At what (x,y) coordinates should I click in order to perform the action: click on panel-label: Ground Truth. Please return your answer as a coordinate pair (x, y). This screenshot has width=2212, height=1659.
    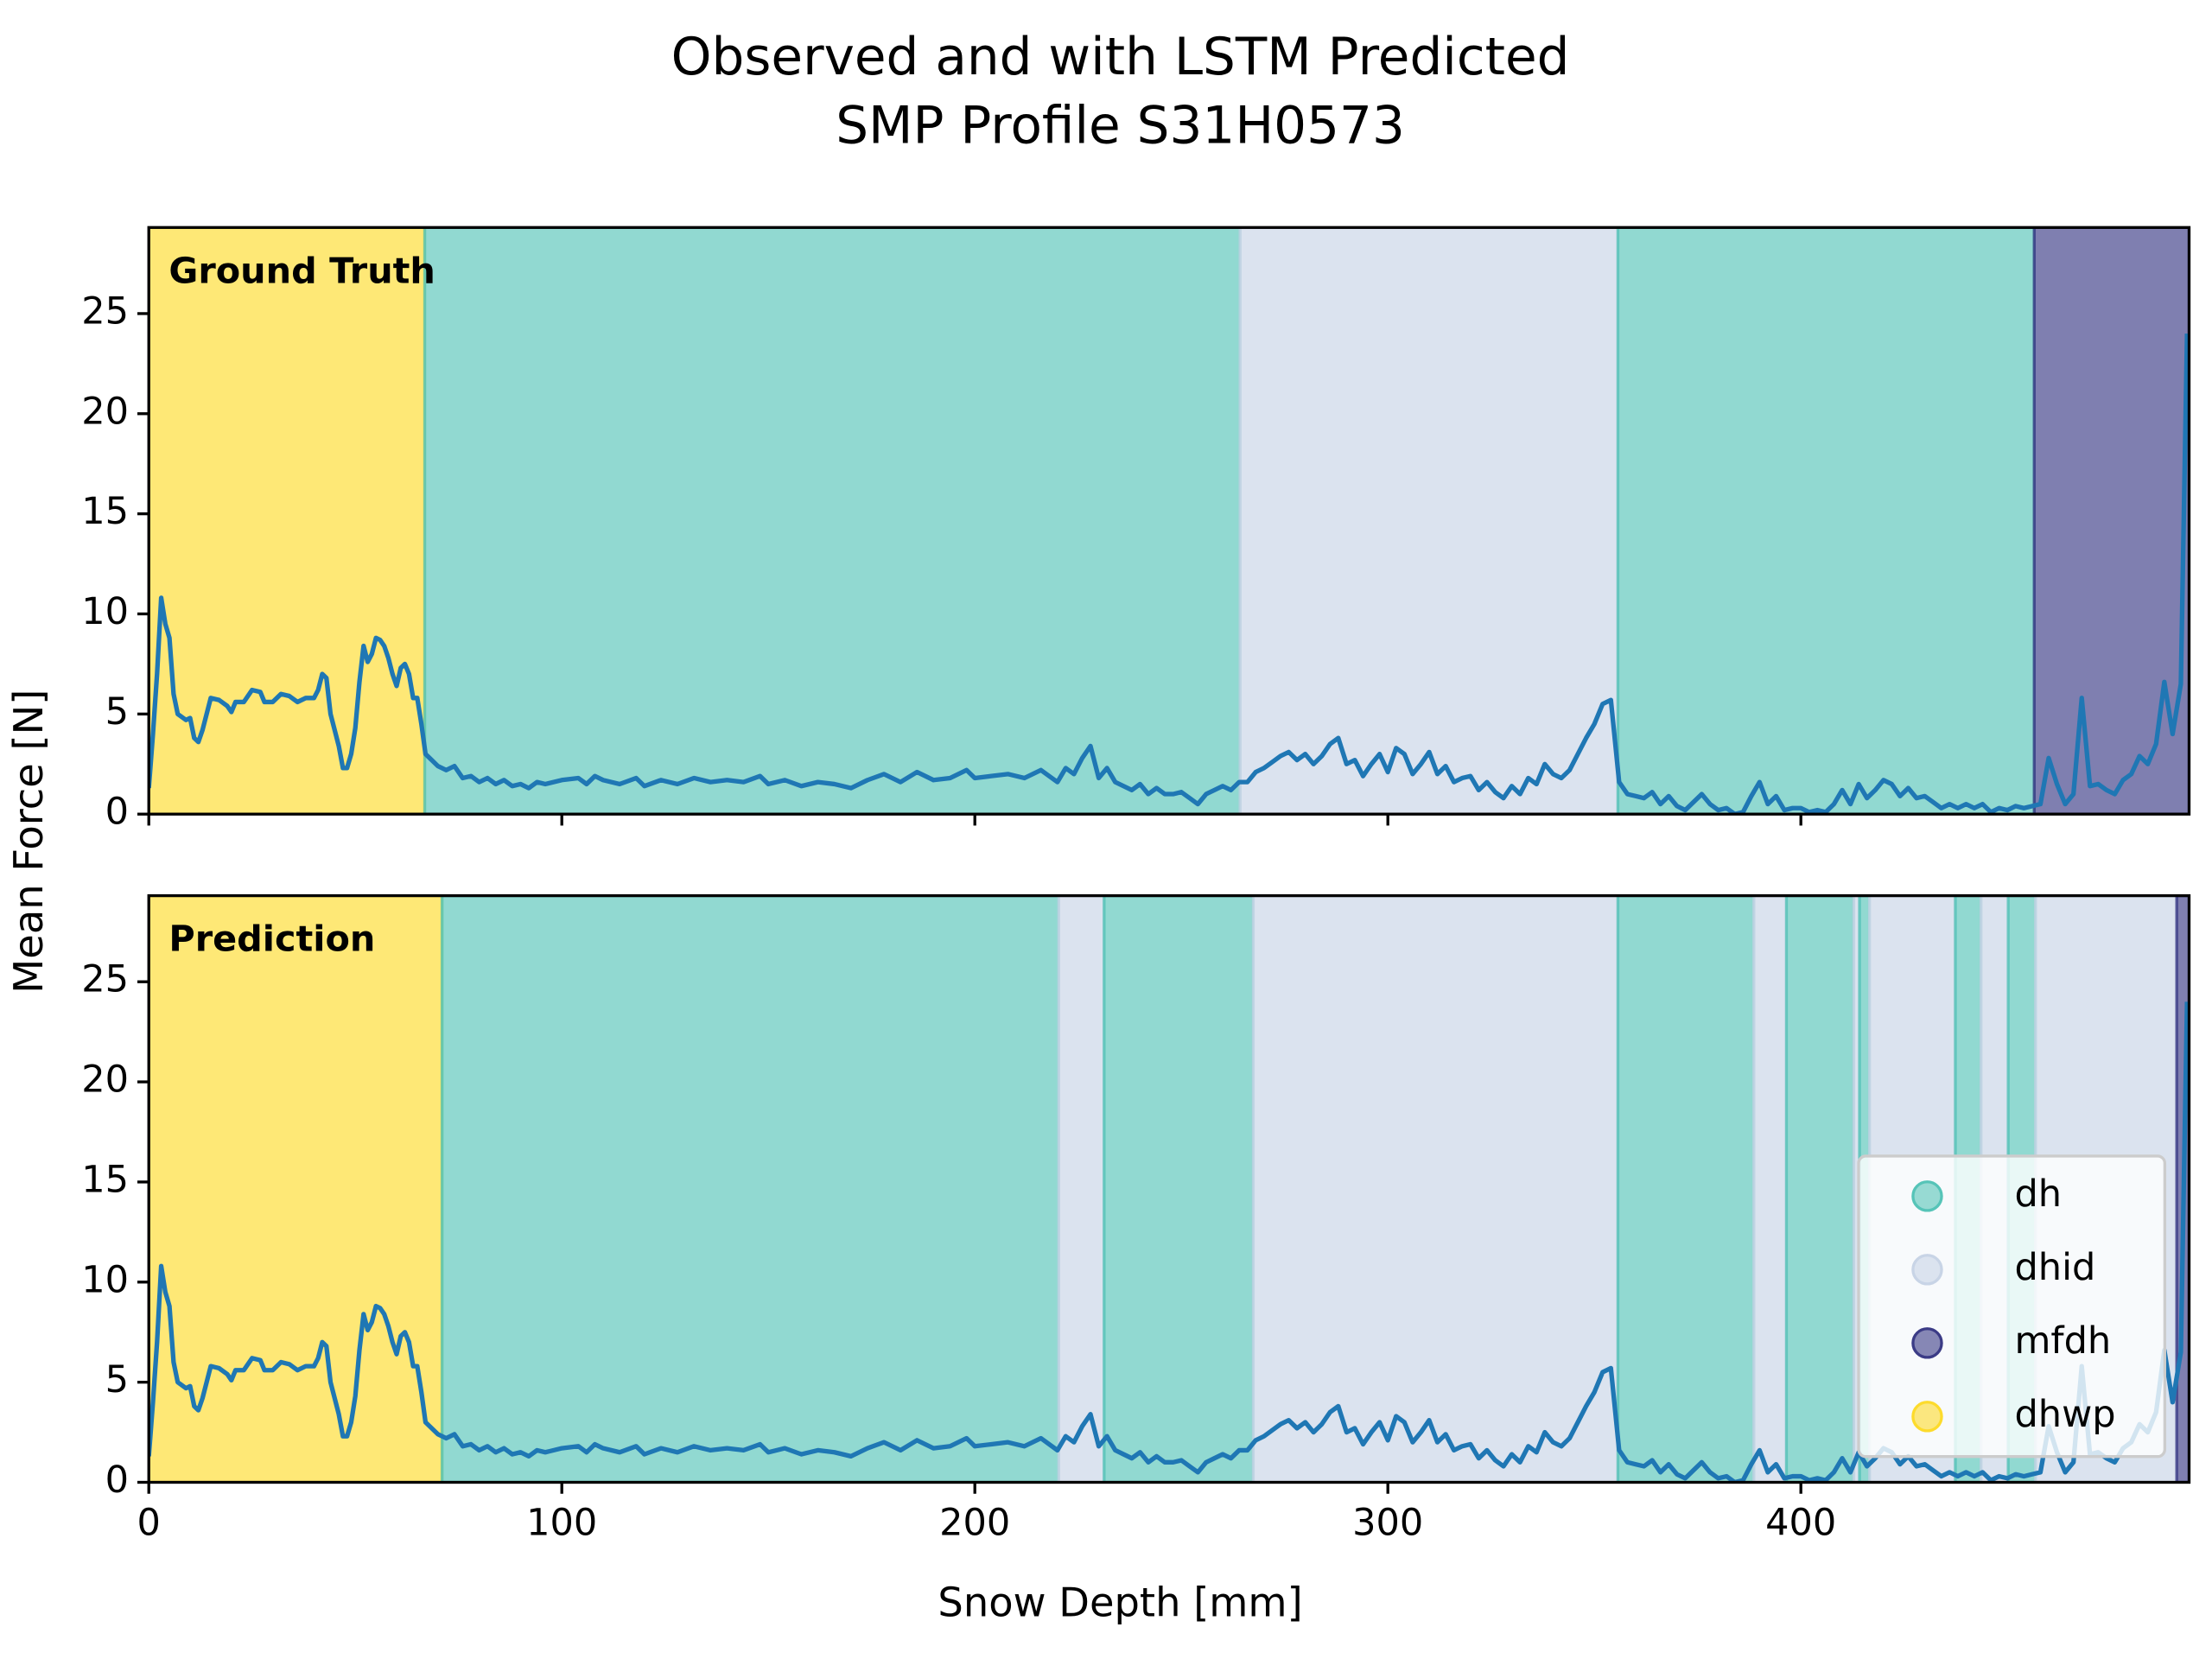
    Looking at the image, I should click on (301, 270).